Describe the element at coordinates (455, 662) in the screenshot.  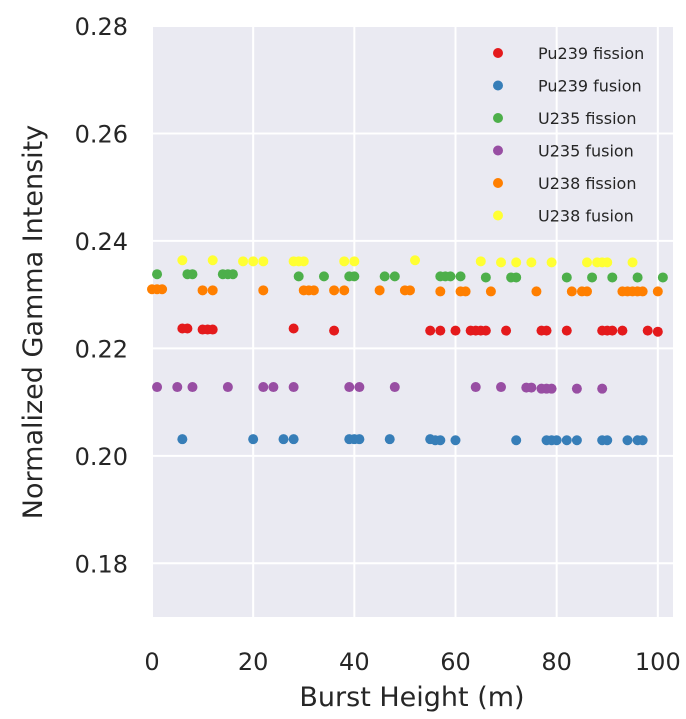
I see `x-tick-label: 60` at that location.